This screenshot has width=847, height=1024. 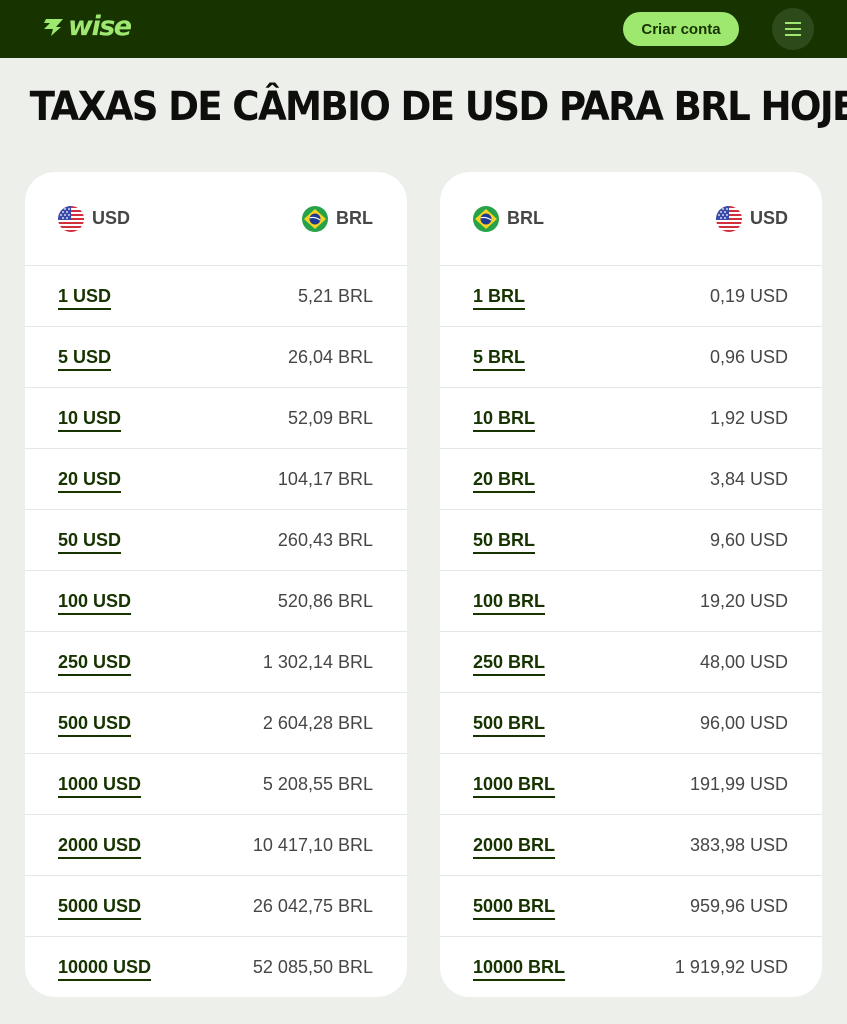 I want to click on table-row: 1000 USD 5 208,55 BRL, so click(x=216, y=784).